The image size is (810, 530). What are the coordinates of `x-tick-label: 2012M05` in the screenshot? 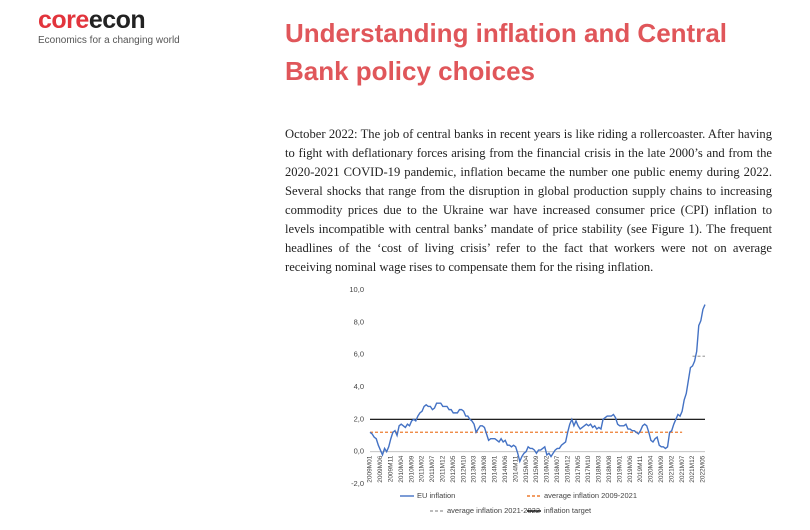 It's located at (453, 468).